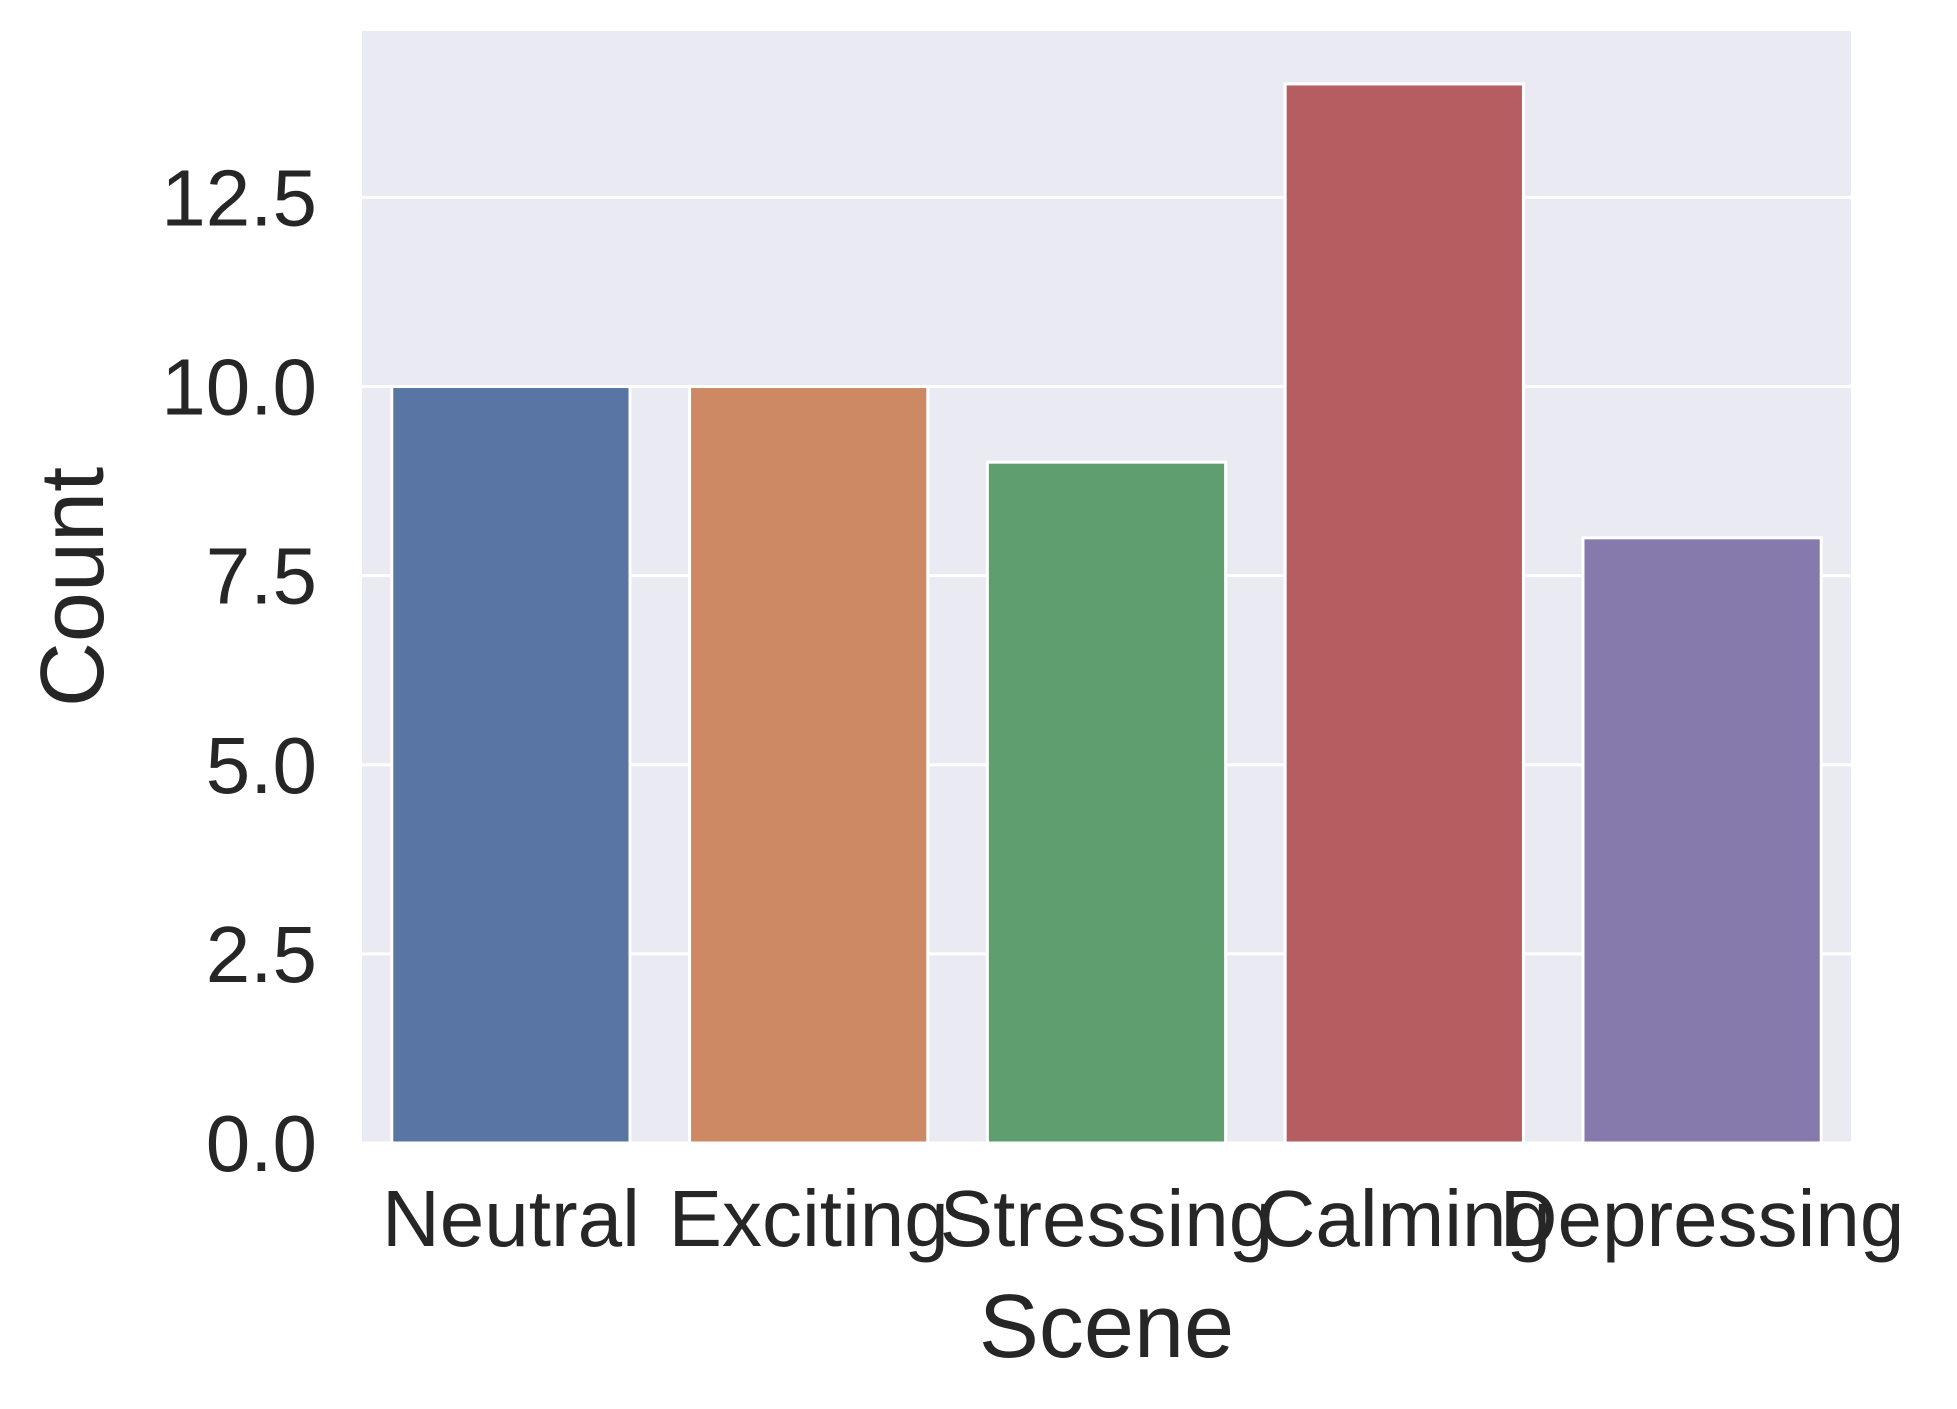 The height and width of the screenshot is (1409, 1957). I want to click on y-tick-label: 10.0, so click(239, 387).